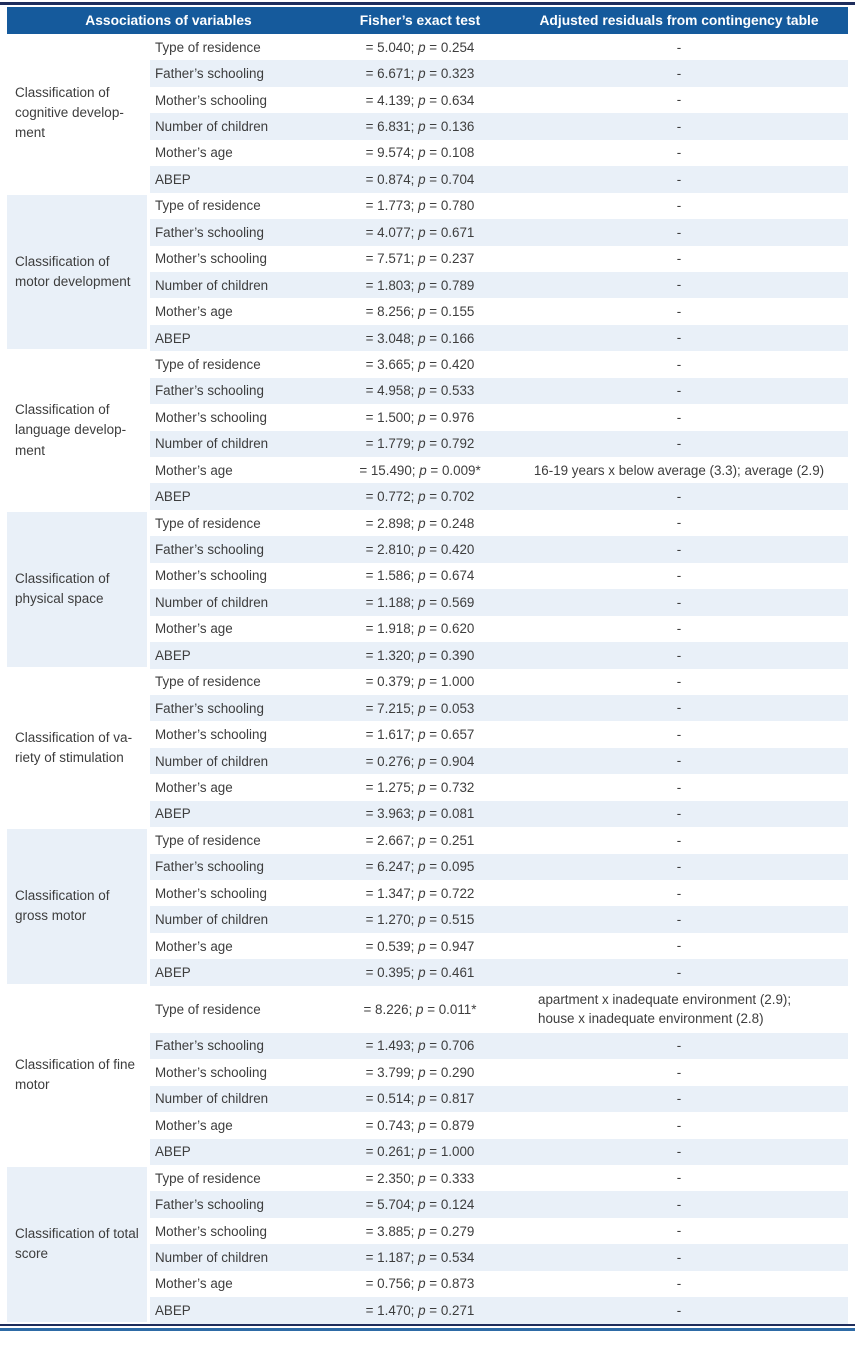 Image resolution: width=855 pixels, height=1349 pixels. I want to click on fisher-cell: = 8.226; p = 0.011*, so click(420, 1009).